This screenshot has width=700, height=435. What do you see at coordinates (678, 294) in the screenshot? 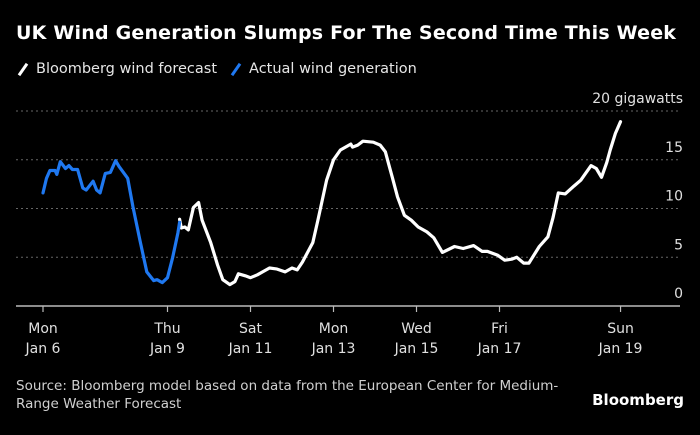
I see `y-tick-label: 0` at bounding box center [678, 294].